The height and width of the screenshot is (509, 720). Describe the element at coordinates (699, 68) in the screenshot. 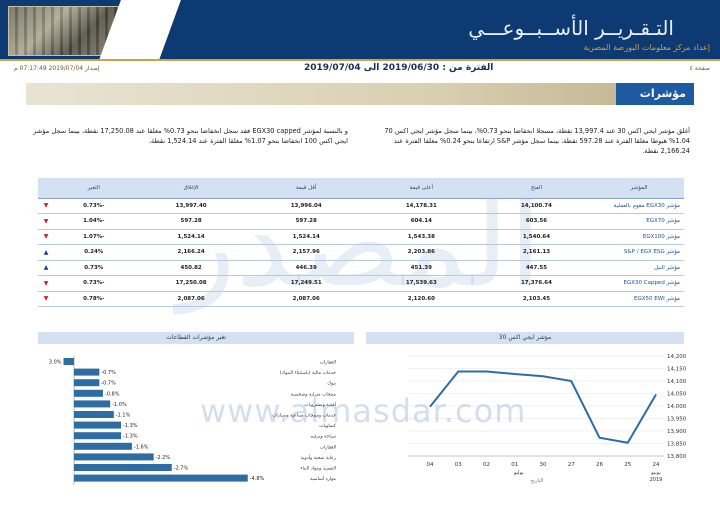

I see `page-number: صفحة ٤` at that location.